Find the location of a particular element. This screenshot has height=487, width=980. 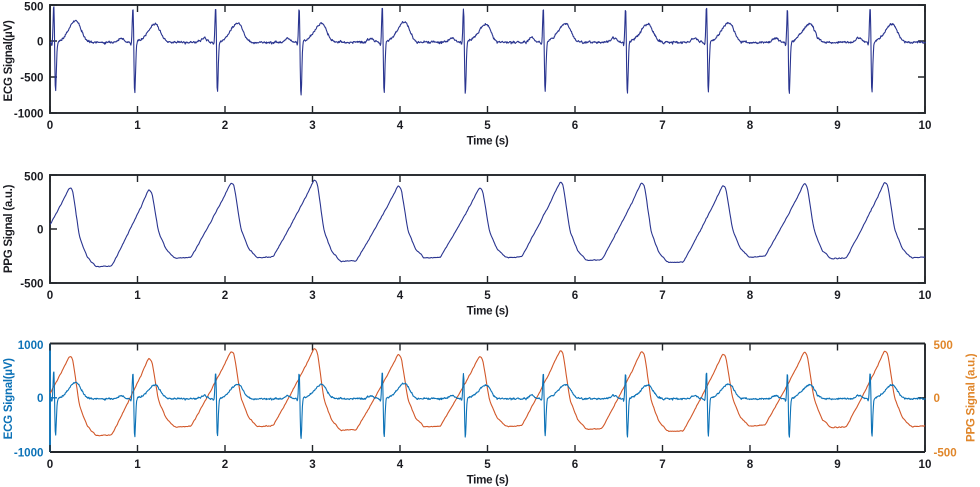

svg-text: 1000 is located at coordinates (31, 345).